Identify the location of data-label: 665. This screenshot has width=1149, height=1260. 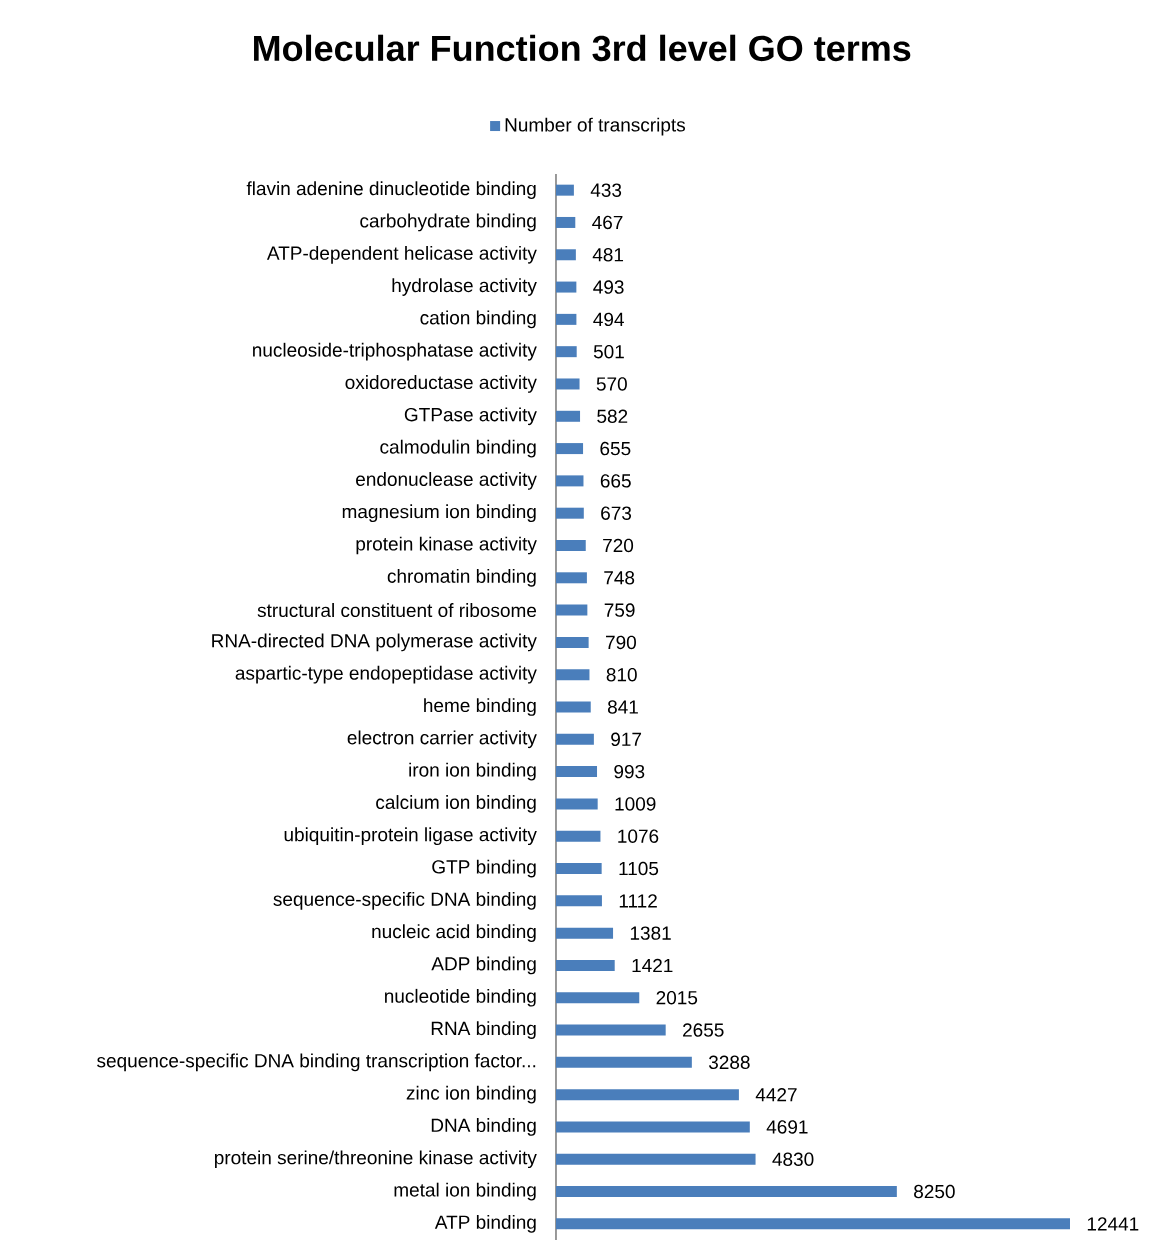
(615, 481).